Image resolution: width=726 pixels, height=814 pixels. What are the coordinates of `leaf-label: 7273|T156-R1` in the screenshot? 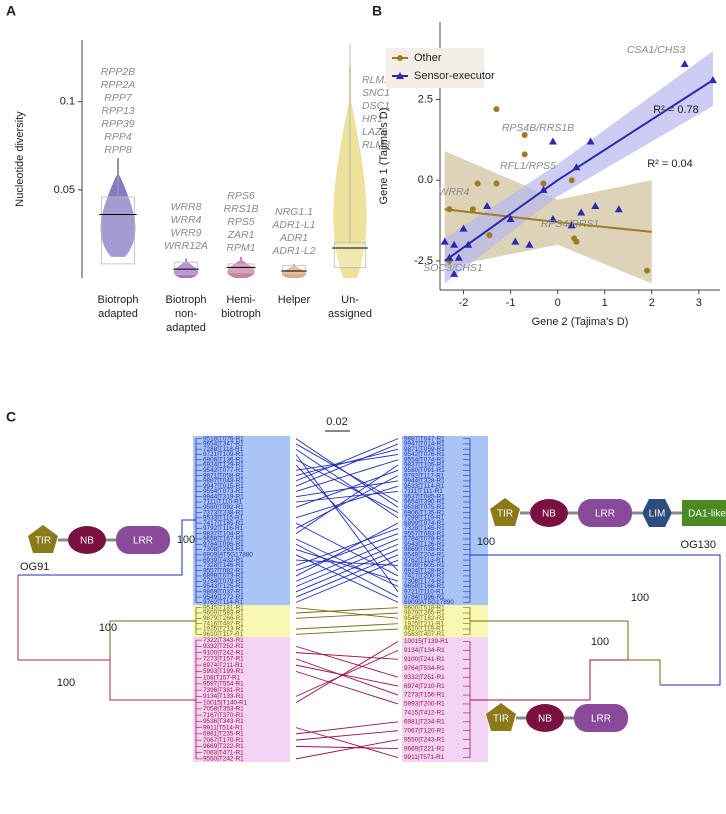 It's located at (424, 695).